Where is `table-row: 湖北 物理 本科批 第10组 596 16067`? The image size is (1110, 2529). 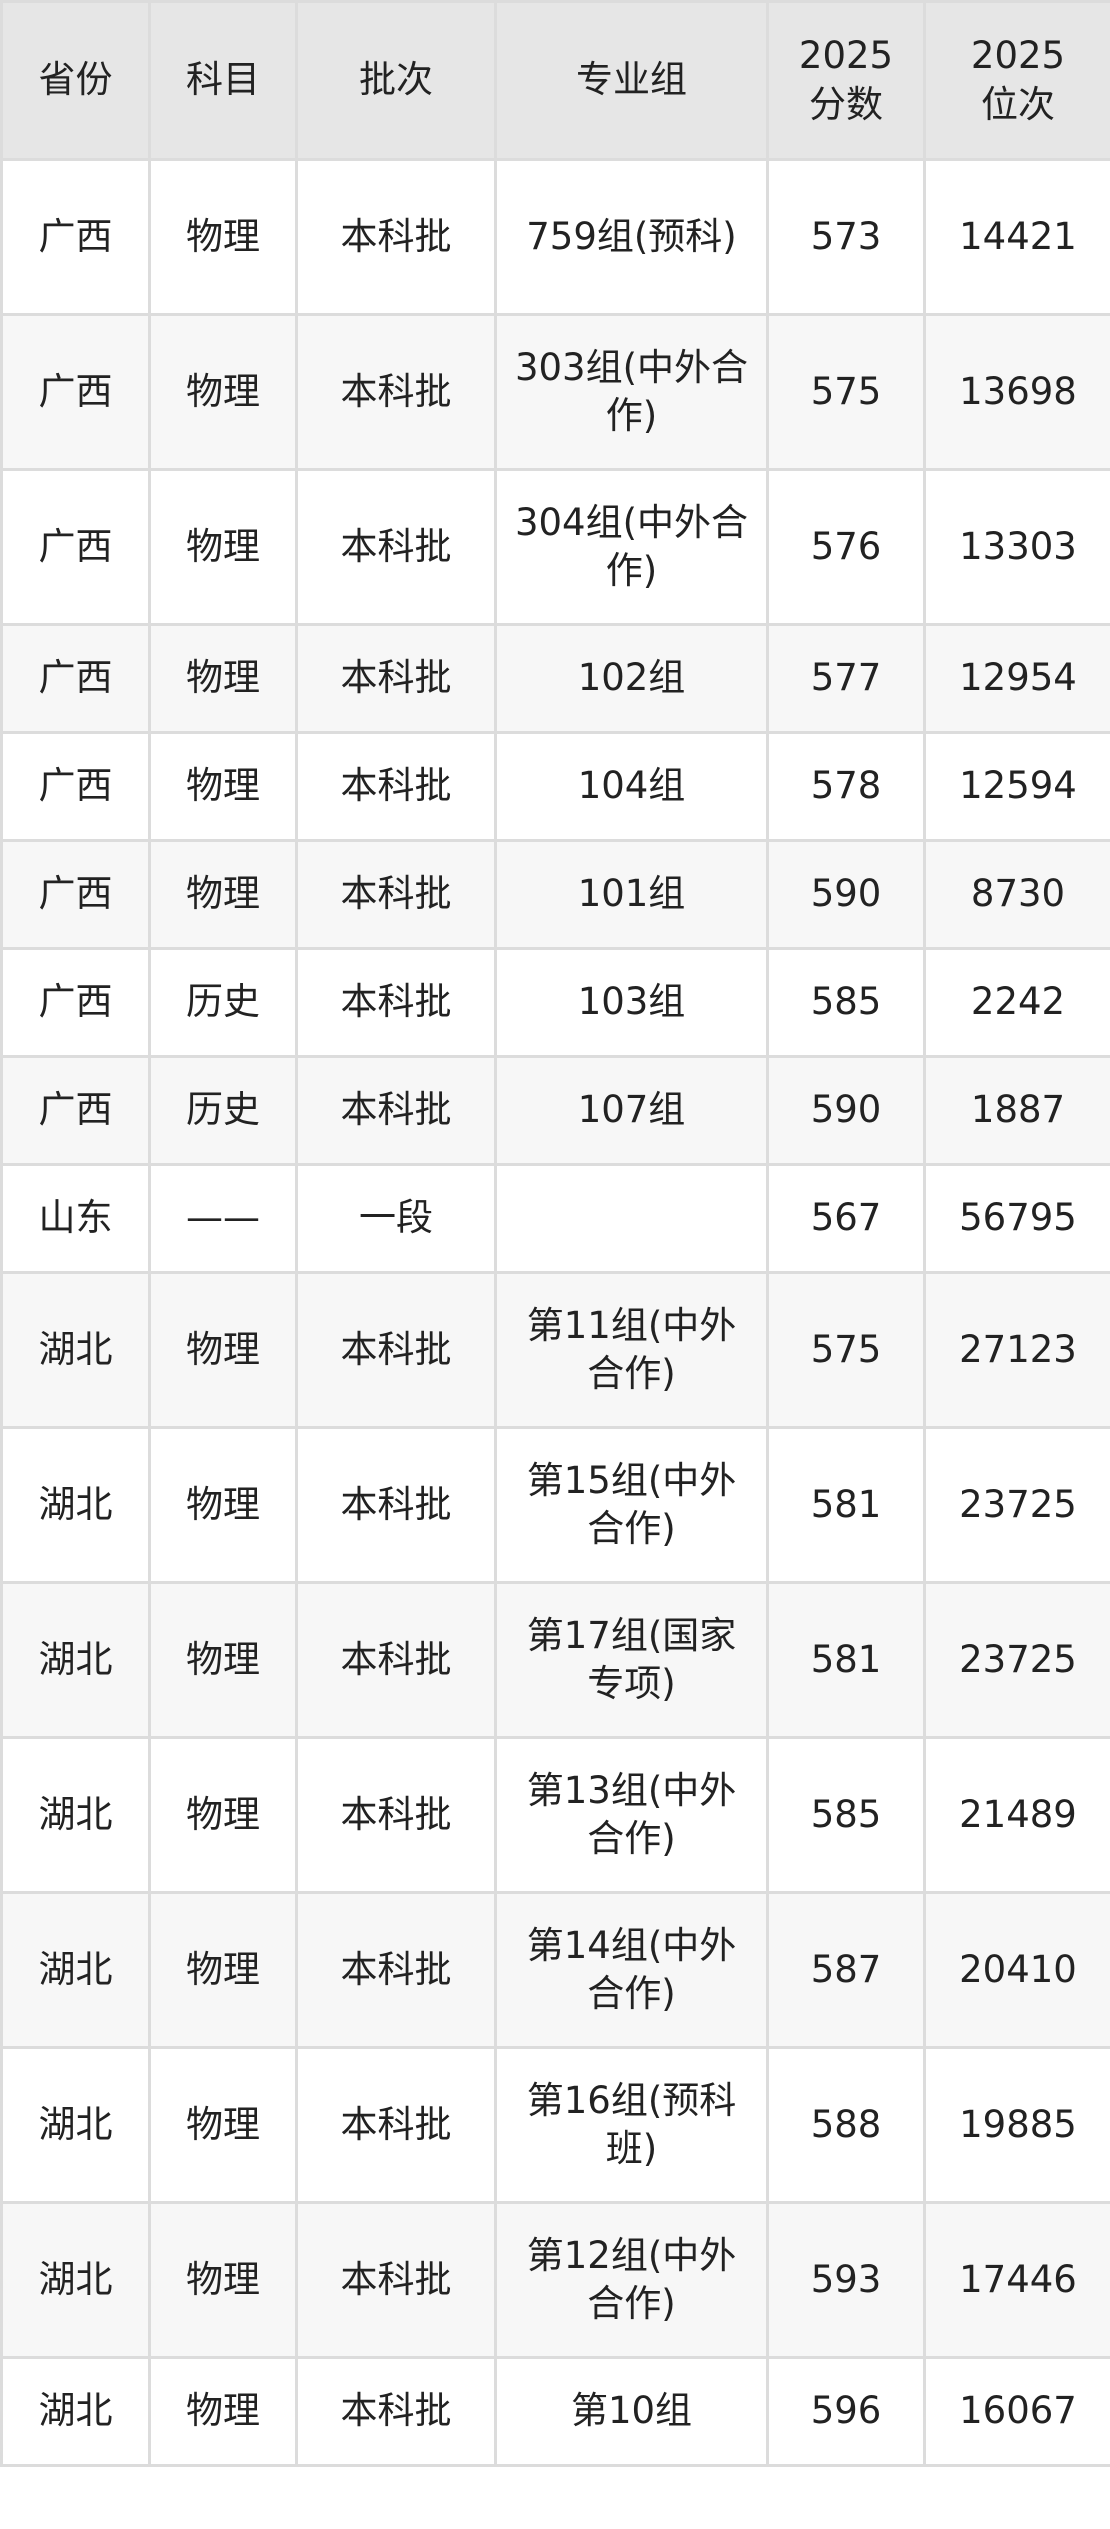
table-row: 湖北 物理 本科批 第10组 596 16067 is located at coordinates (555, 2411).